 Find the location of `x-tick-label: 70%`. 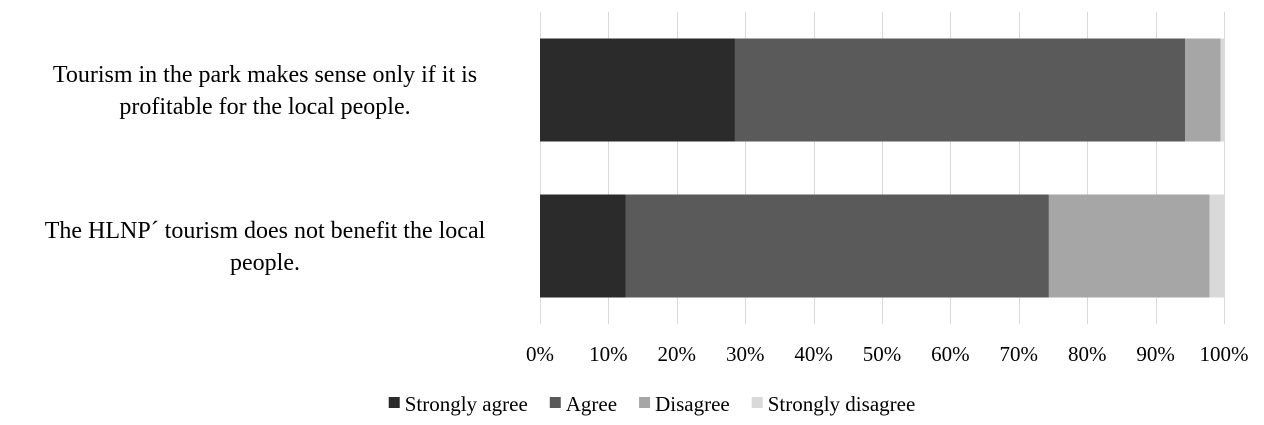

x-tick-label: 70% is located at coordinates (1019, 354).